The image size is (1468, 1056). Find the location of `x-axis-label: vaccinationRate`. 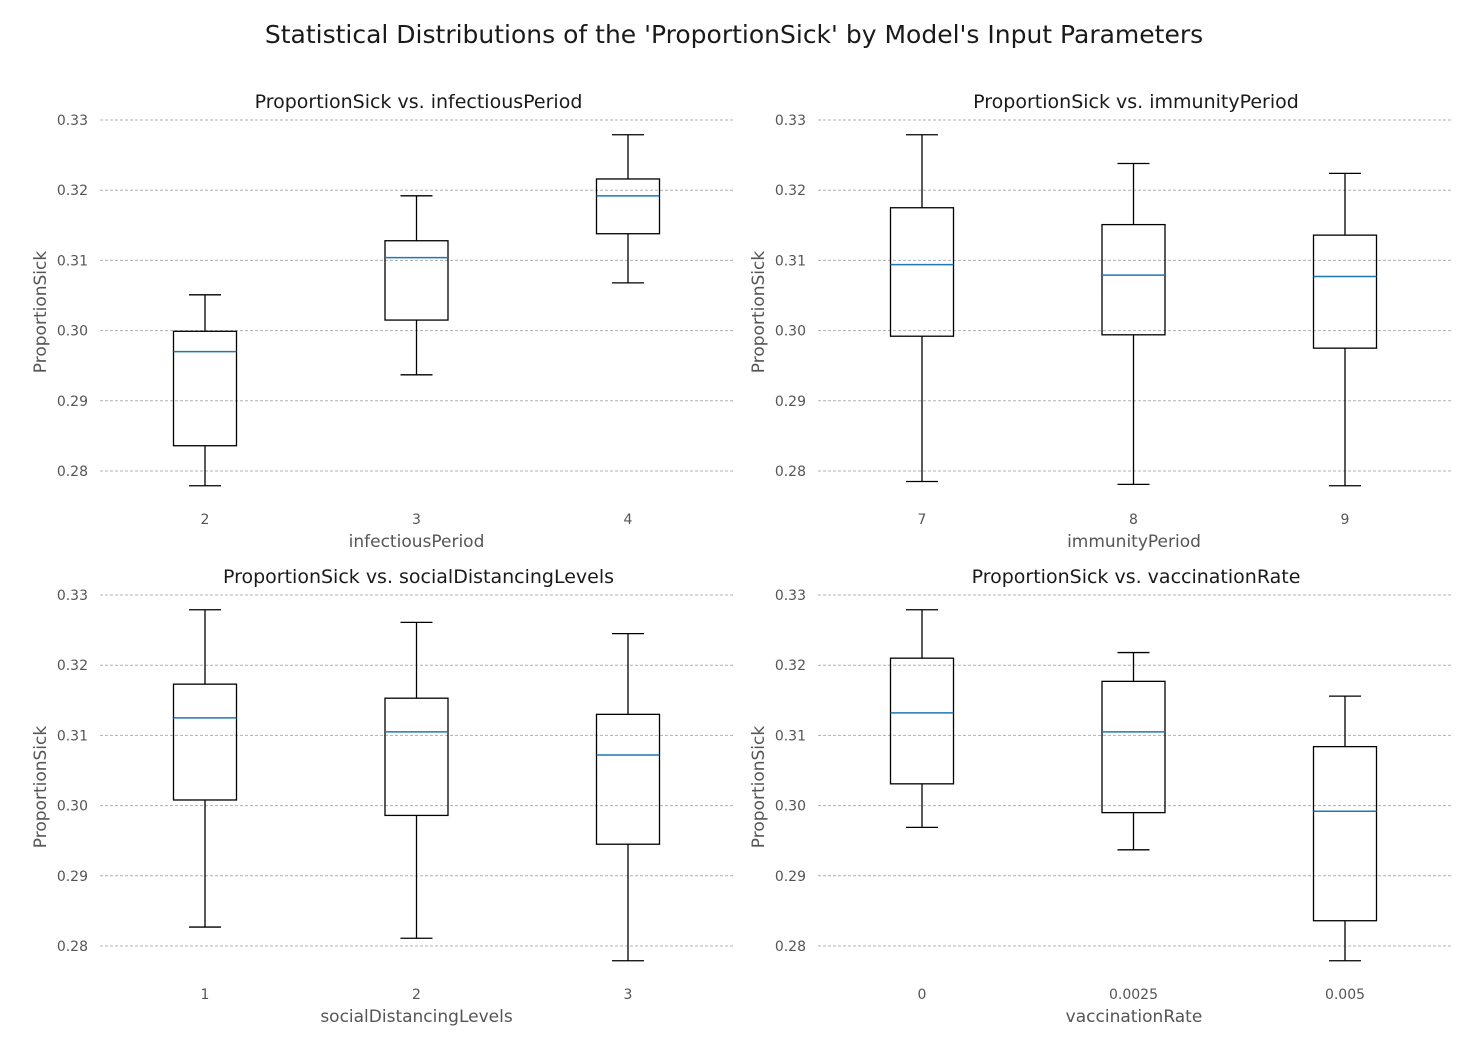

x-axis-label: vaccinationRate is located at coordinates (1134, 1017).